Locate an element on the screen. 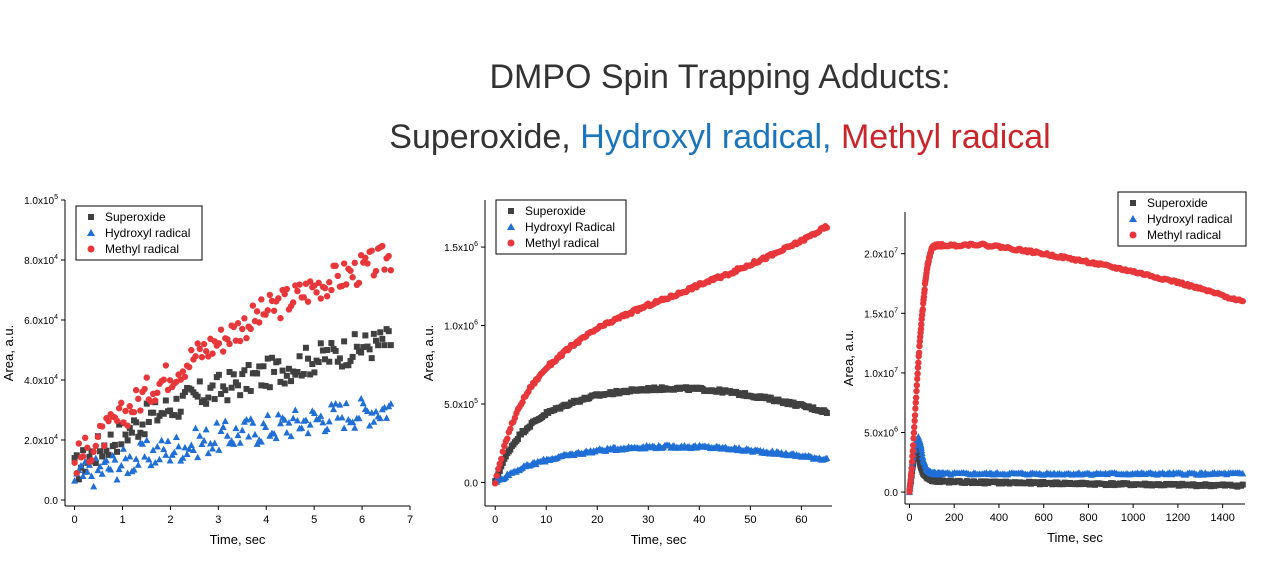  y-tick-label: 2.0x10⁷ is located at coordinates (881, 254).